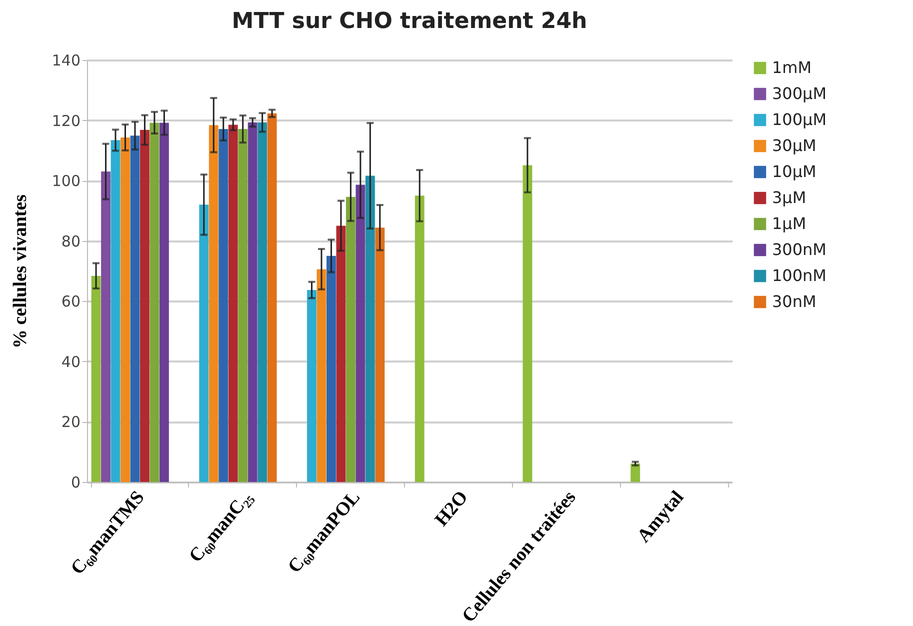 This screenshot has height=626, width=913. Describe the element at coordinates (799, 249) in the screenshot. I see `legend-label: 300nM` at that location.